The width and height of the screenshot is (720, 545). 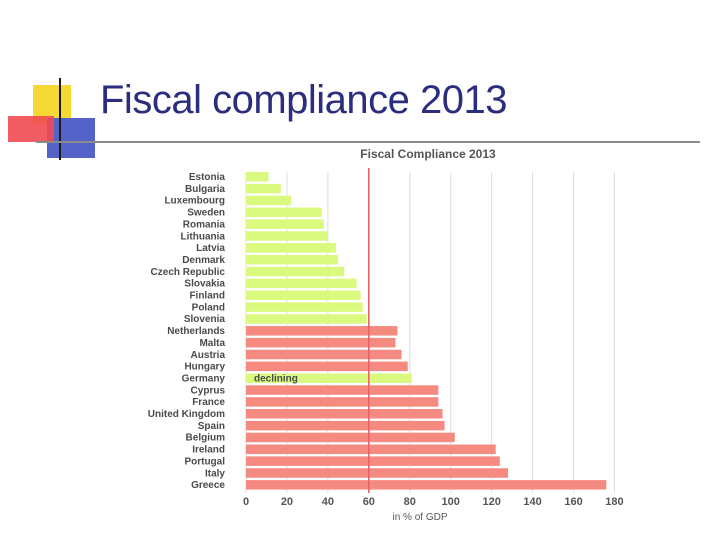 I want to click on category-label: Portugal, so click(x=204, y=461).